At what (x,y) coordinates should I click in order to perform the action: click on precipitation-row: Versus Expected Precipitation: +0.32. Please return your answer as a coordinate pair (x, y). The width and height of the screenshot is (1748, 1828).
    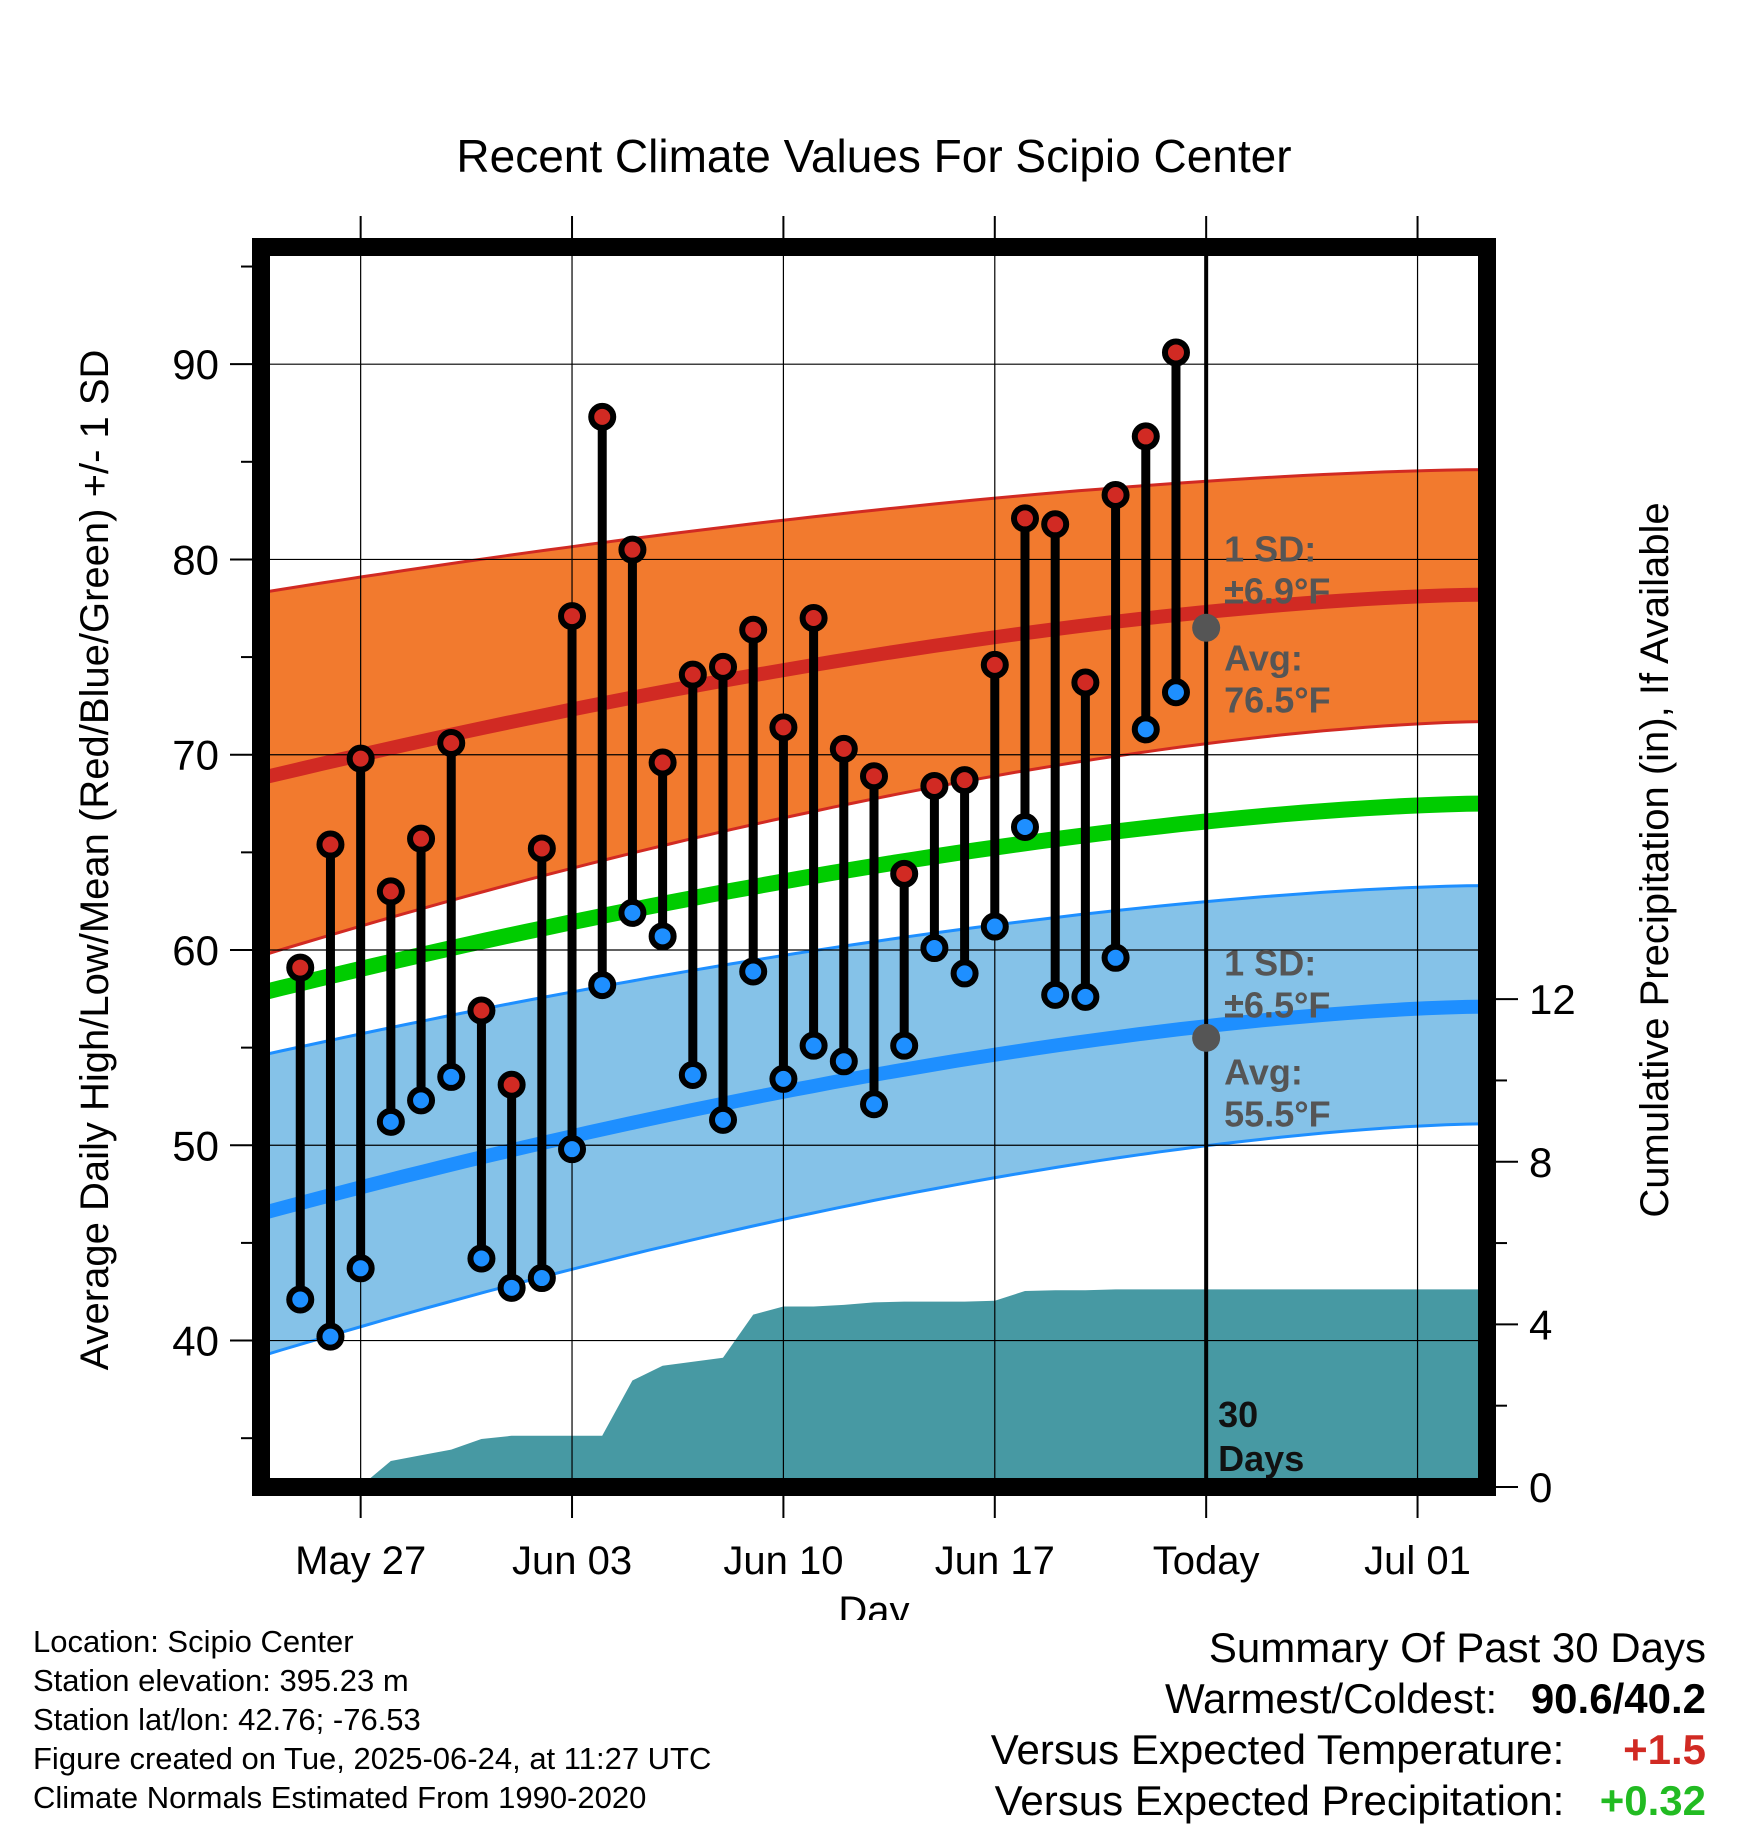
    Looking at the image, I should click on (1348, 1800).